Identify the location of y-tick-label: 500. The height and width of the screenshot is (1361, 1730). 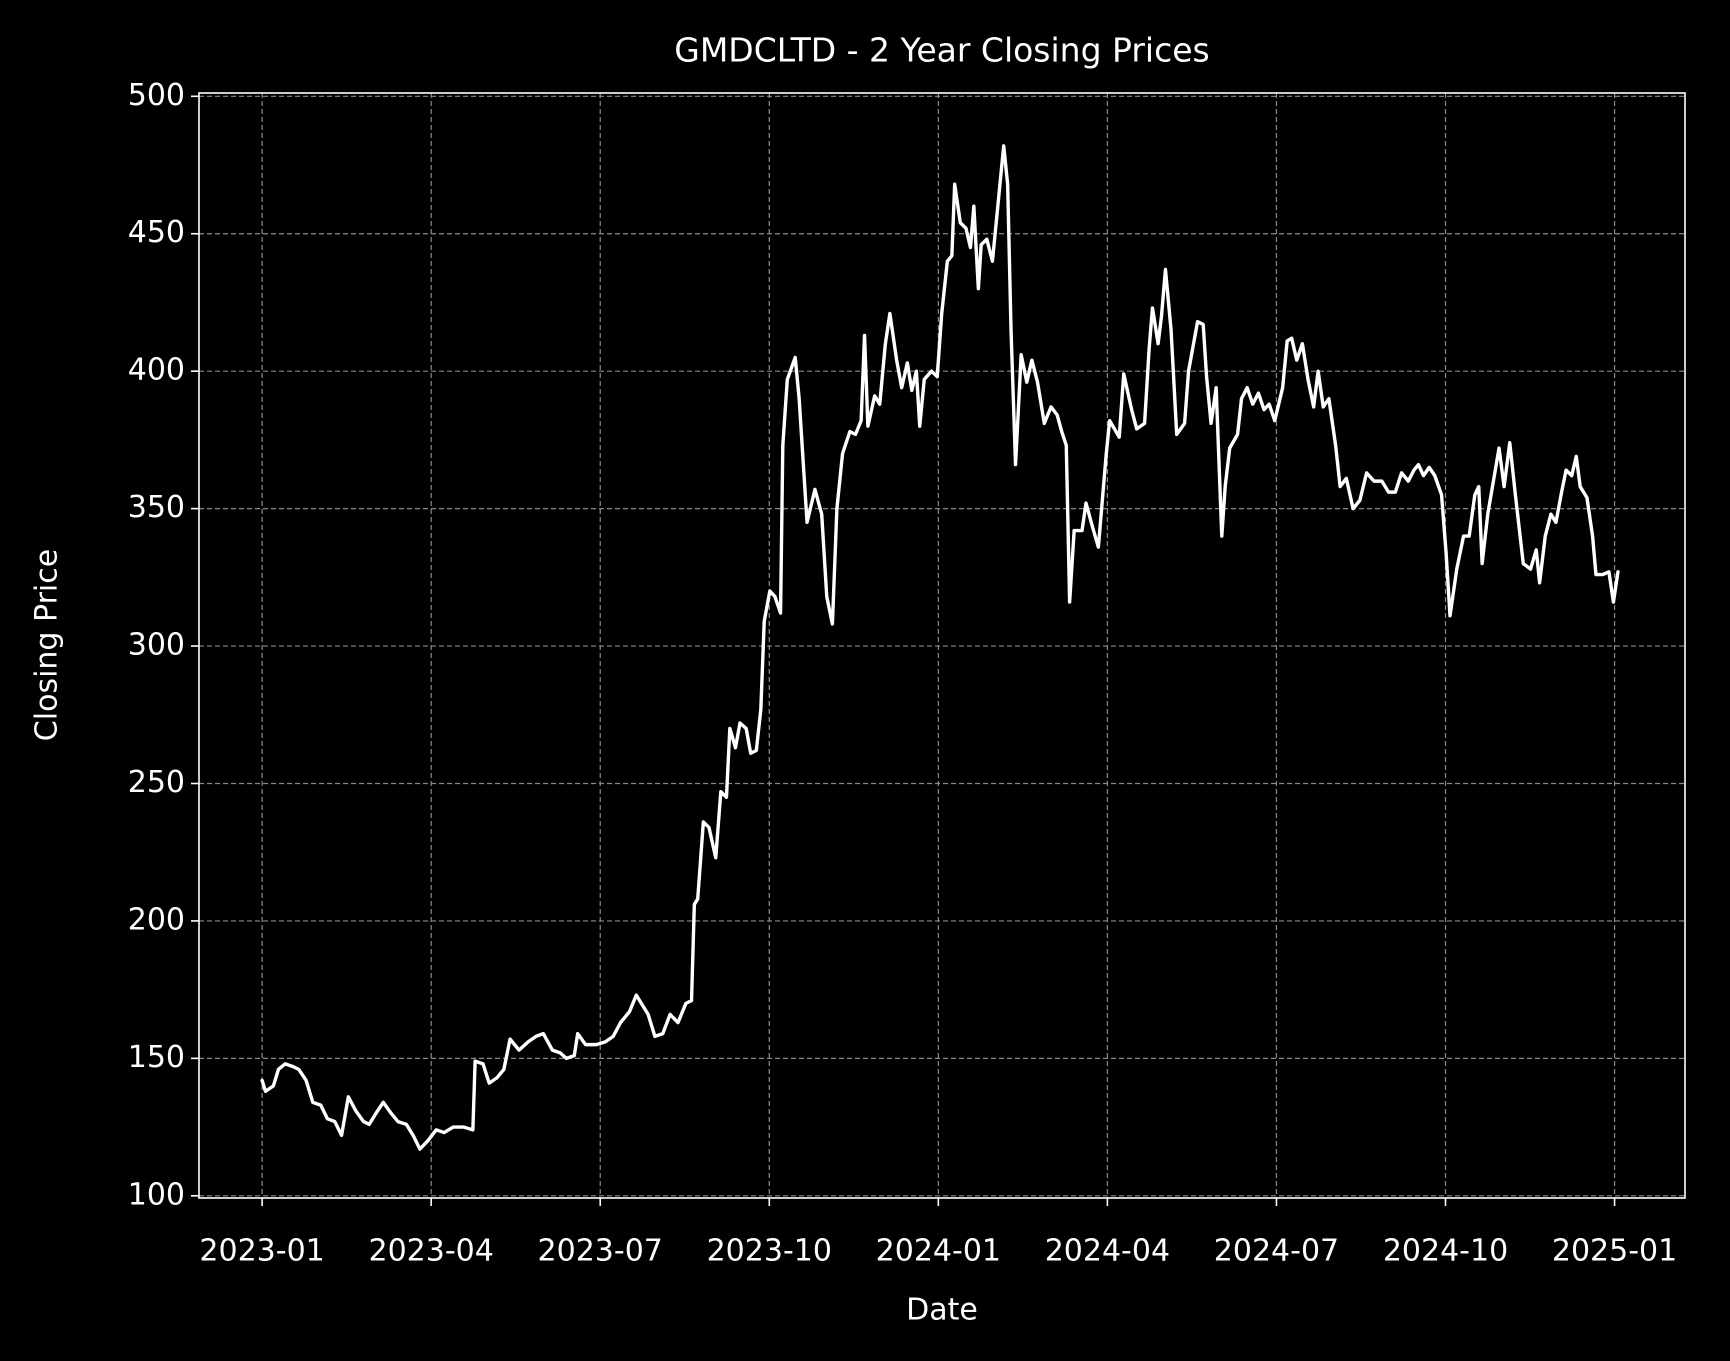
(156, 95).